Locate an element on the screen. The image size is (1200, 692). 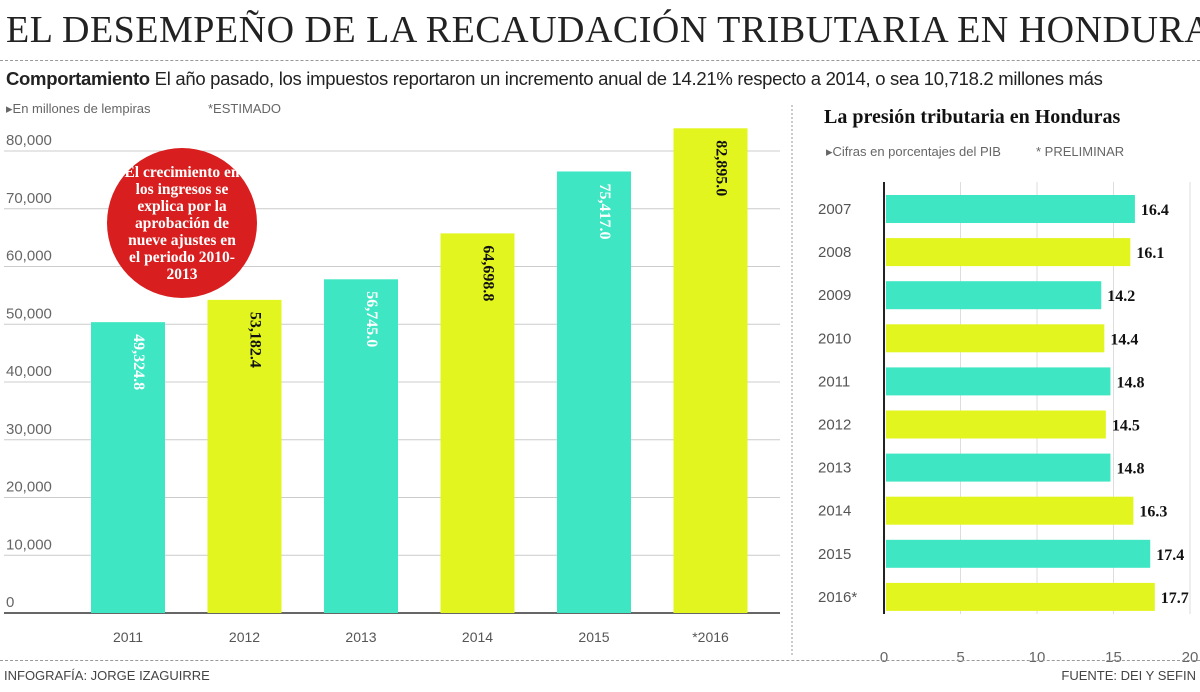
y-tick-label: 2010 is located at coordinates (834, 338).